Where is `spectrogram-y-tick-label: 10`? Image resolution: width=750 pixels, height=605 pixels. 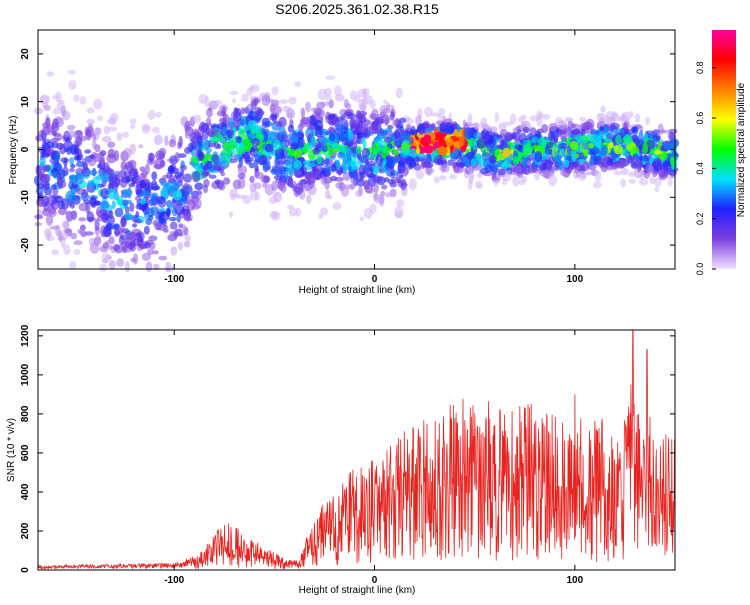
spectrogram-y-tick-label: 10 is located at coordinates (25, 102).